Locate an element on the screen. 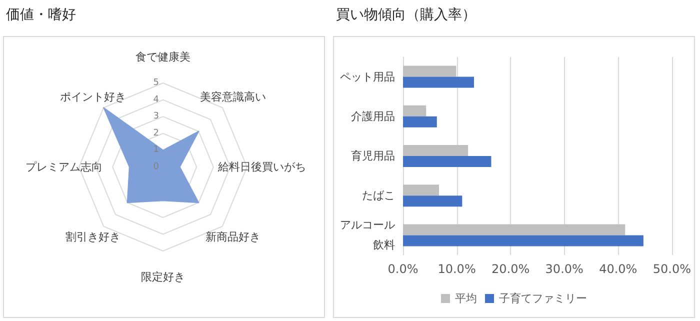  y-tick-label: 介護用品 is located at coordinates (373, 116).